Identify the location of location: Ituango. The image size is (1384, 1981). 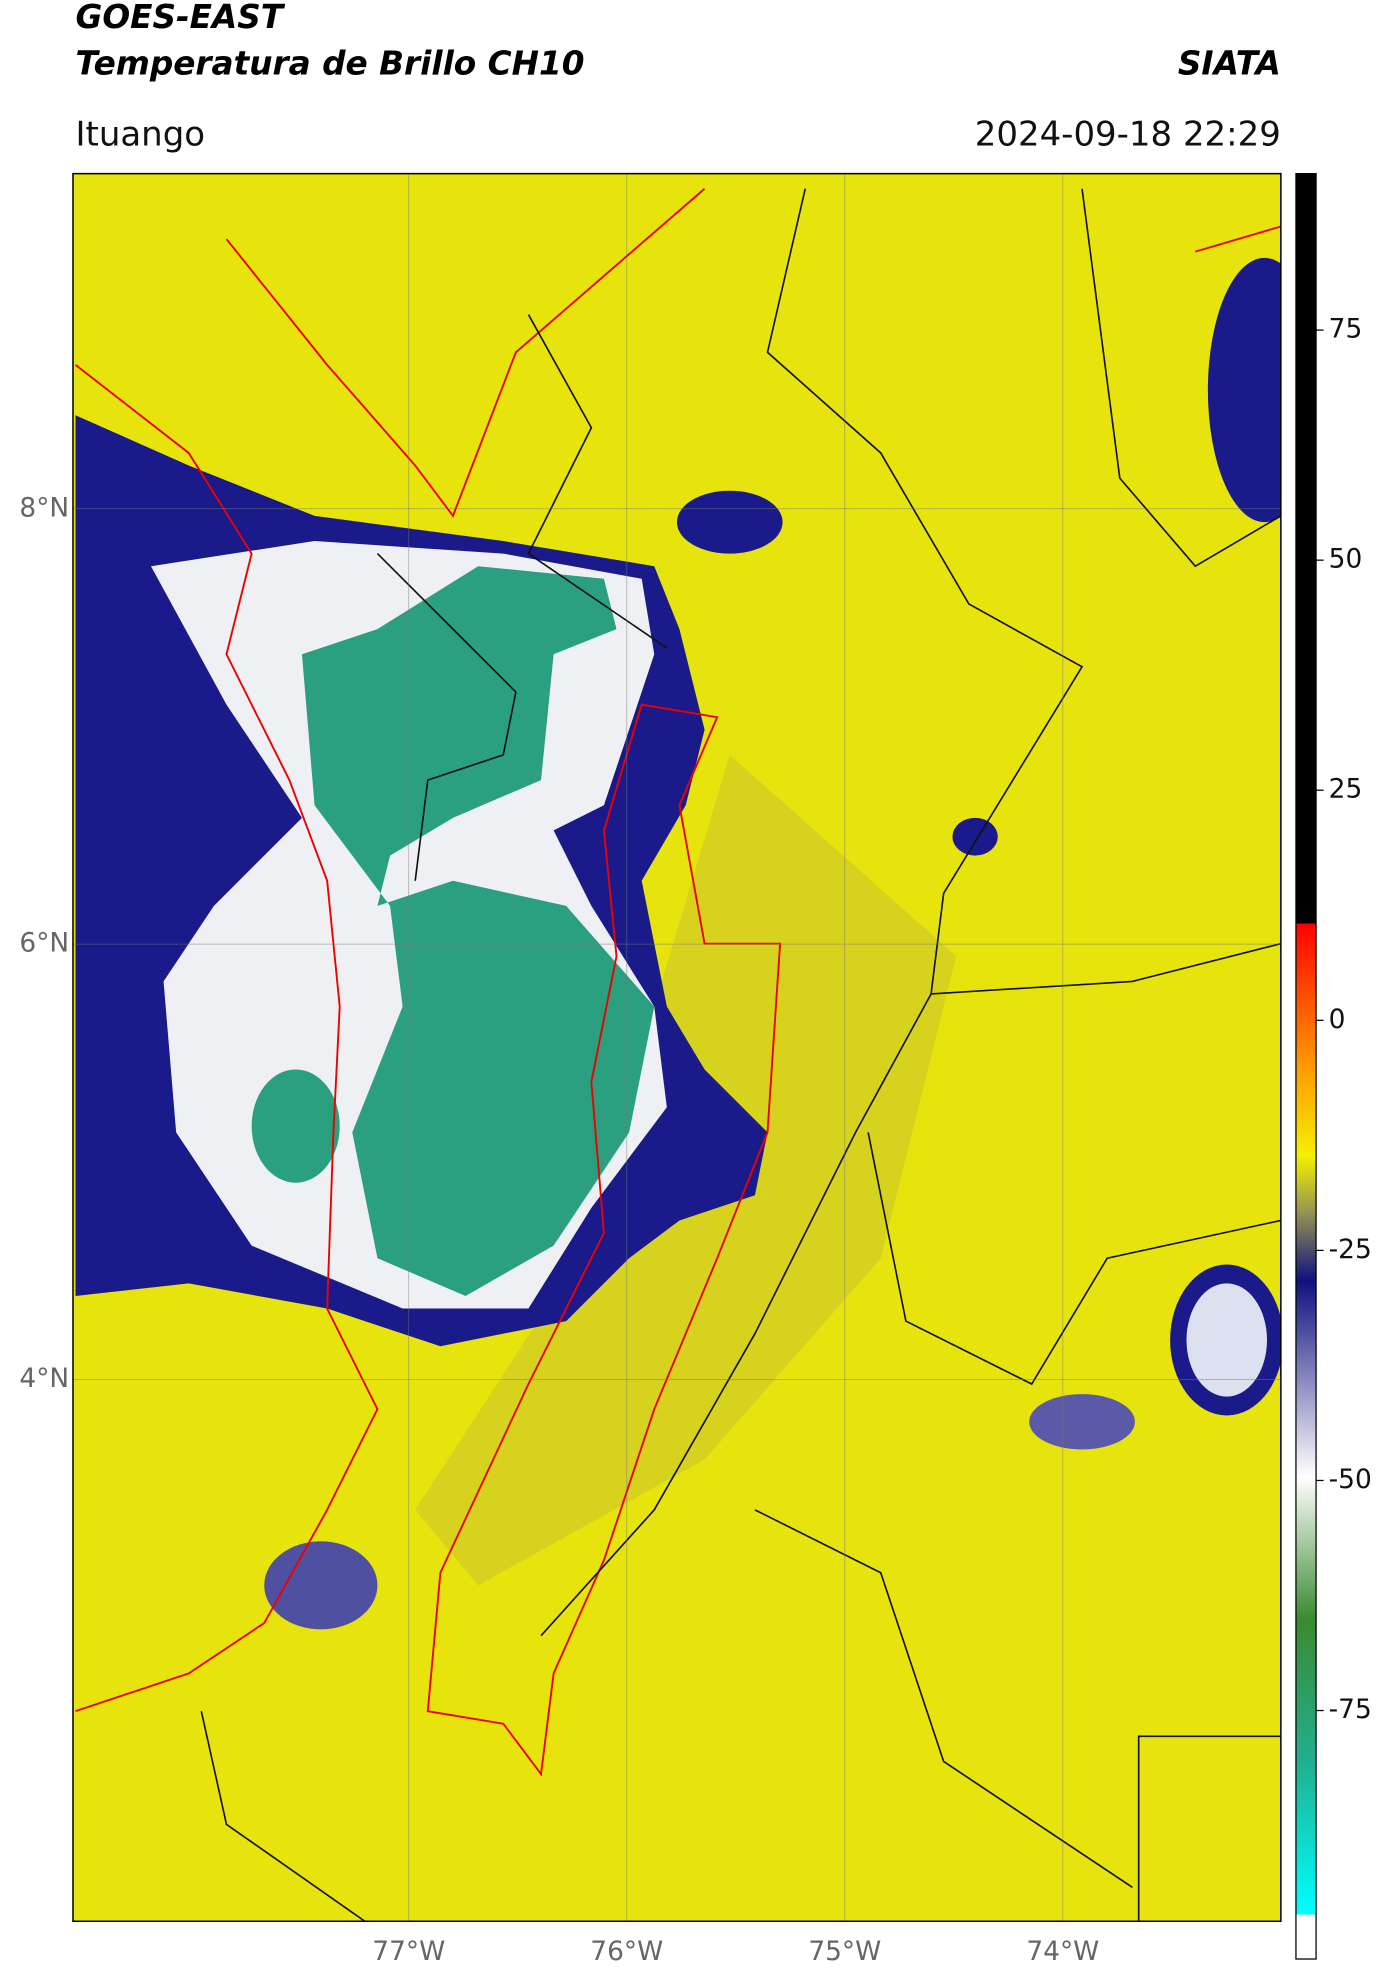
(140, 134).